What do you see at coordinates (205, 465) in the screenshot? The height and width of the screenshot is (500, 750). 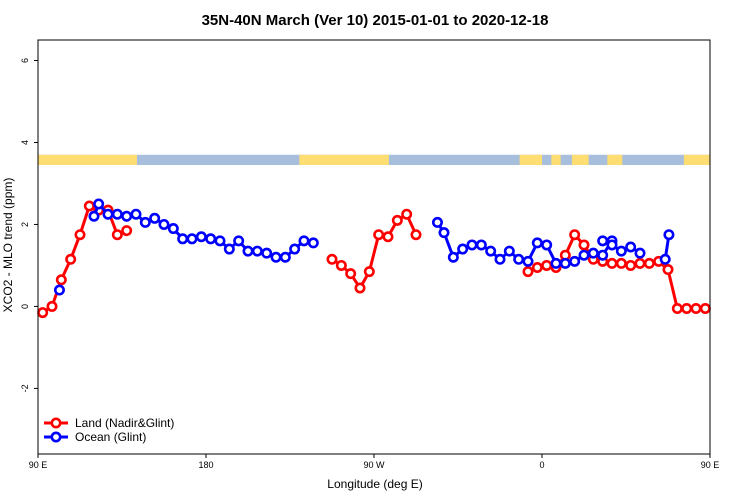 I see `x-tick-label: 180` at bounding box center [205, 465].